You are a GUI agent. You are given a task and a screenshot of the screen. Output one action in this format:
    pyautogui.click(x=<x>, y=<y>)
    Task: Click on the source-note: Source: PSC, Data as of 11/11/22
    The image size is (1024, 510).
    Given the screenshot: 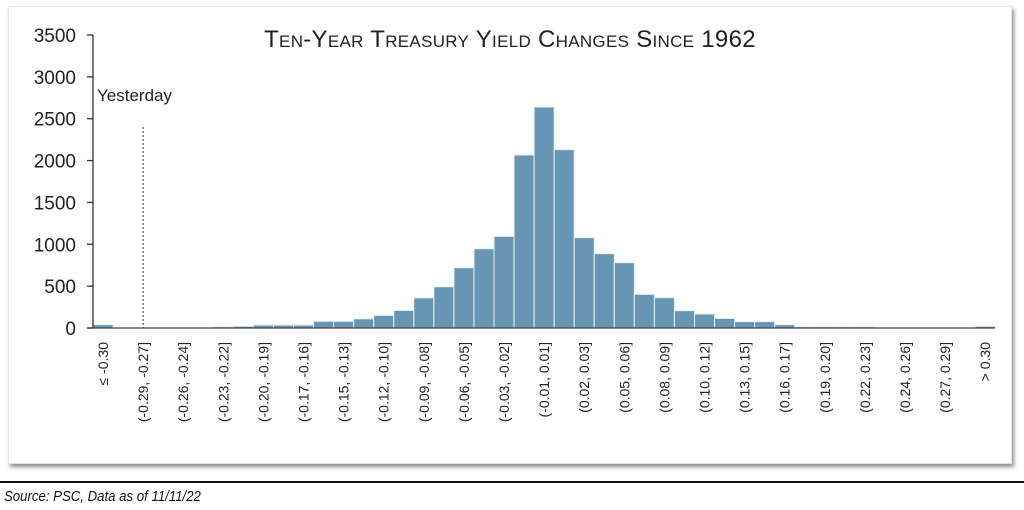 What is the action you would take?
    pyautogui.click(x=102, y=496)
    